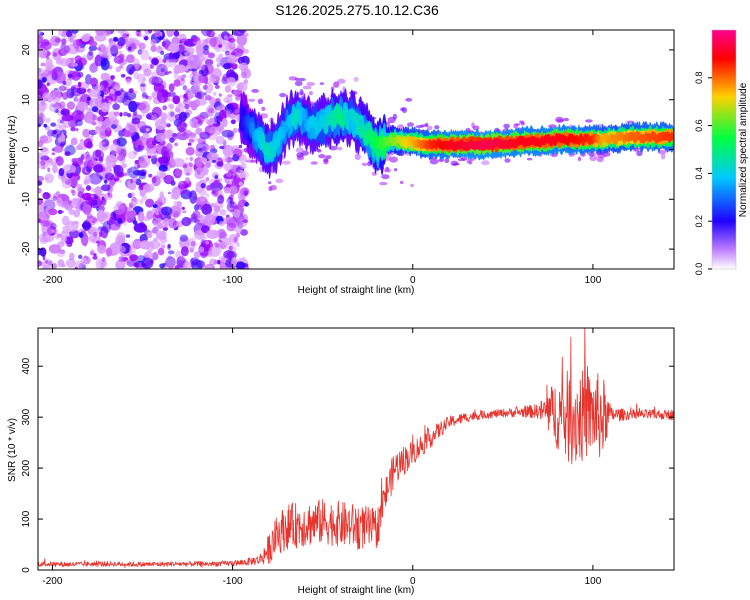 The height and width of the screenshot is (600, 750). Describe the element at coordinates (413, 280) in the screenshot. I see `x-tick-label: 0` at that location.